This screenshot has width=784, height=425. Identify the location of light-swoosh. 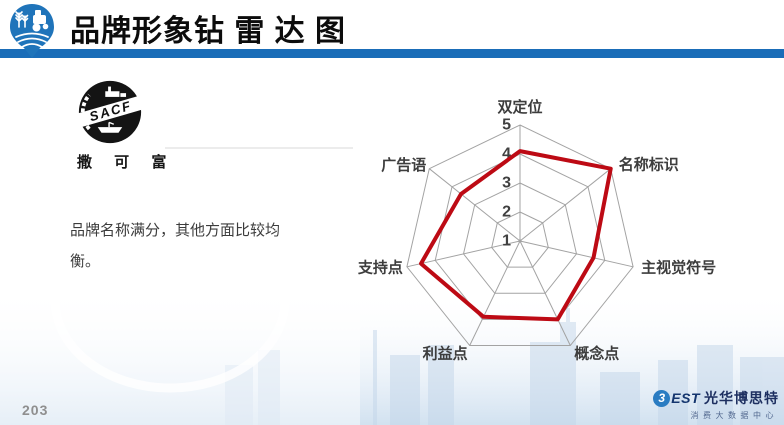
(170, 300).